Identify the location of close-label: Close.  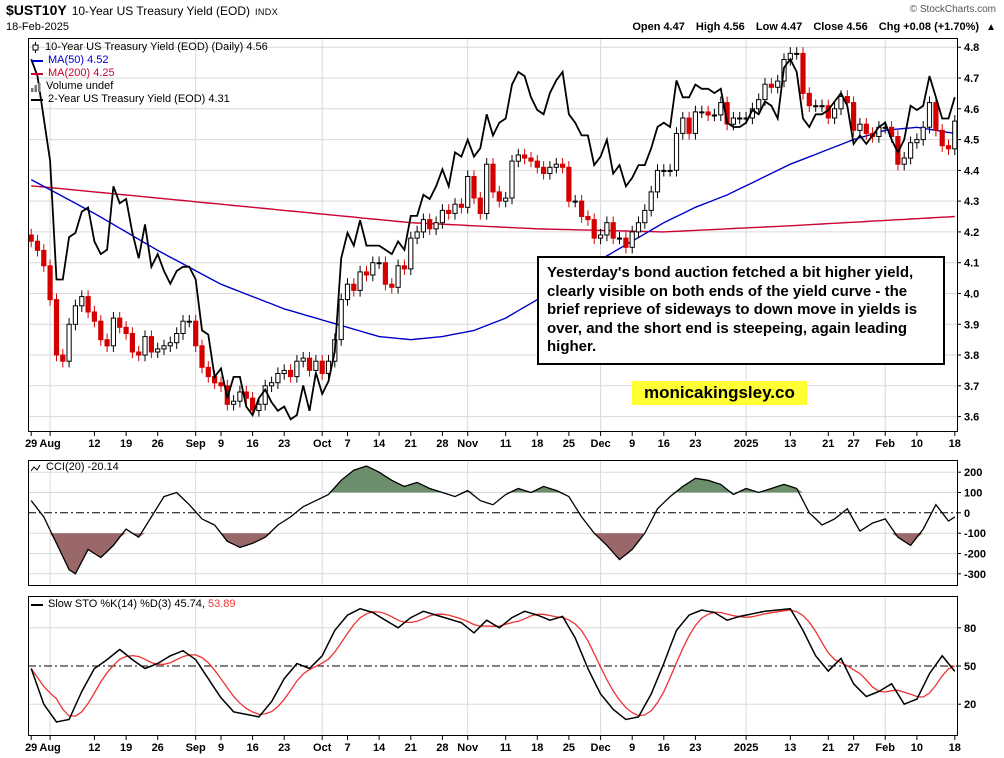
(828, 27).